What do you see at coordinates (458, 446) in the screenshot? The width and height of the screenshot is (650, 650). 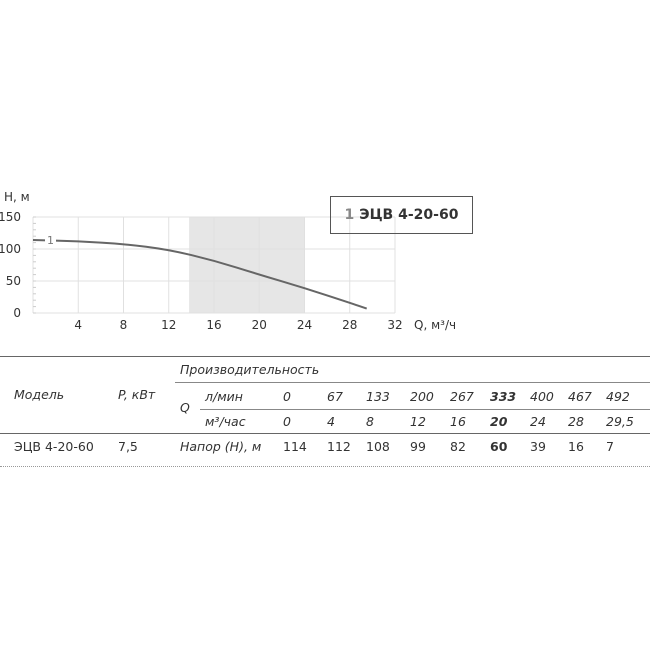 I see `head-cell: 82` at bounding box center [458, 446].